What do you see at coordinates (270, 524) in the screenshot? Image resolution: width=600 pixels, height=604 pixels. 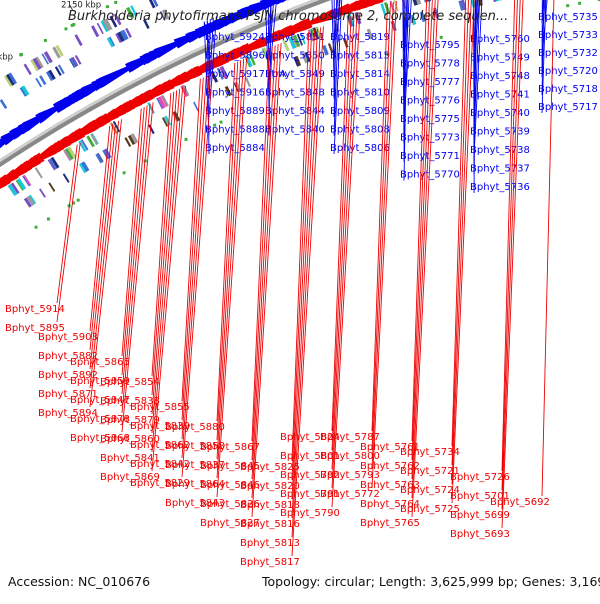 I see `reverse-gene-label: Bphyt_5816` at bounding box center [270, 524].